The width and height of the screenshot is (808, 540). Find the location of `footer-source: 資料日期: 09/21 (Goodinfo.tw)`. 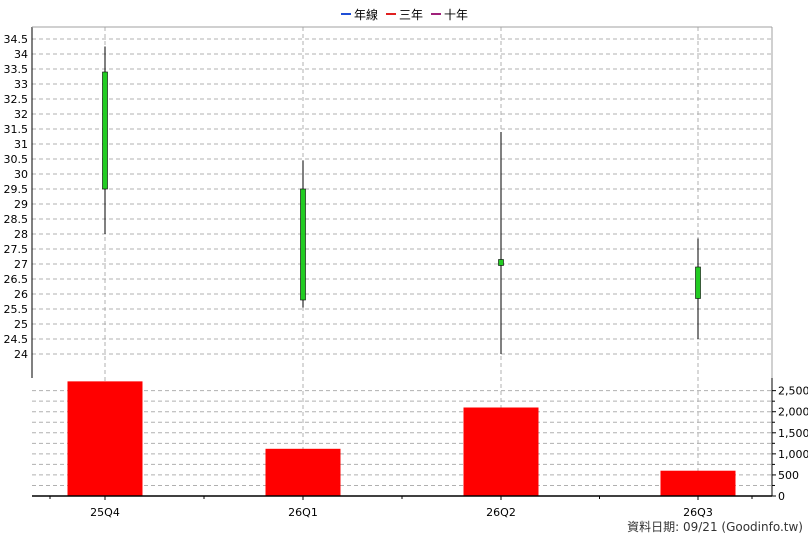

footer-source: 資料日期: 09/21 (Goodinfo.tw) is located at coordinates (715, 527).